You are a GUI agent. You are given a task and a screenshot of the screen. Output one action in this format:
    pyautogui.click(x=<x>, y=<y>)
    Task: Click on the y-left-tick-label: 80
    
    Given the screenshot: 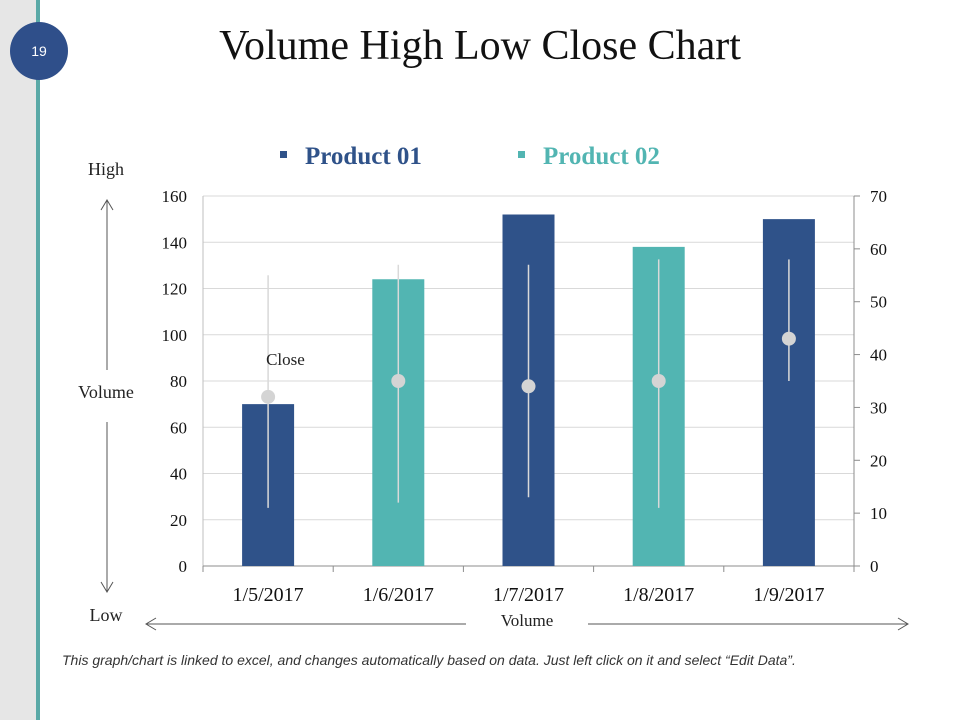 What is the action you would take?
    pyautogui.click(x=178, y=381)
    